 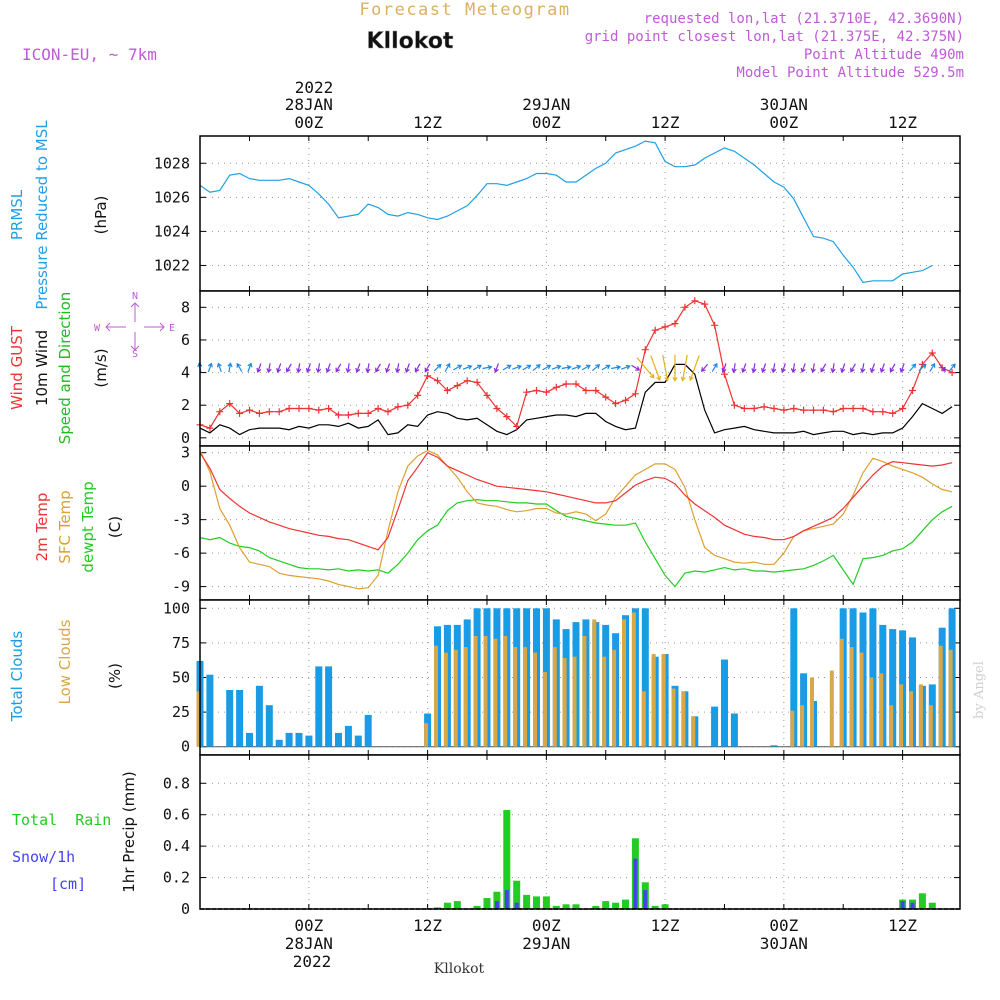 What do you see at coordinates (42, 215) in the screenshot?
I see `pressure-label-2: Pressure Reduced to MSL` at bounding box center [42, 215].